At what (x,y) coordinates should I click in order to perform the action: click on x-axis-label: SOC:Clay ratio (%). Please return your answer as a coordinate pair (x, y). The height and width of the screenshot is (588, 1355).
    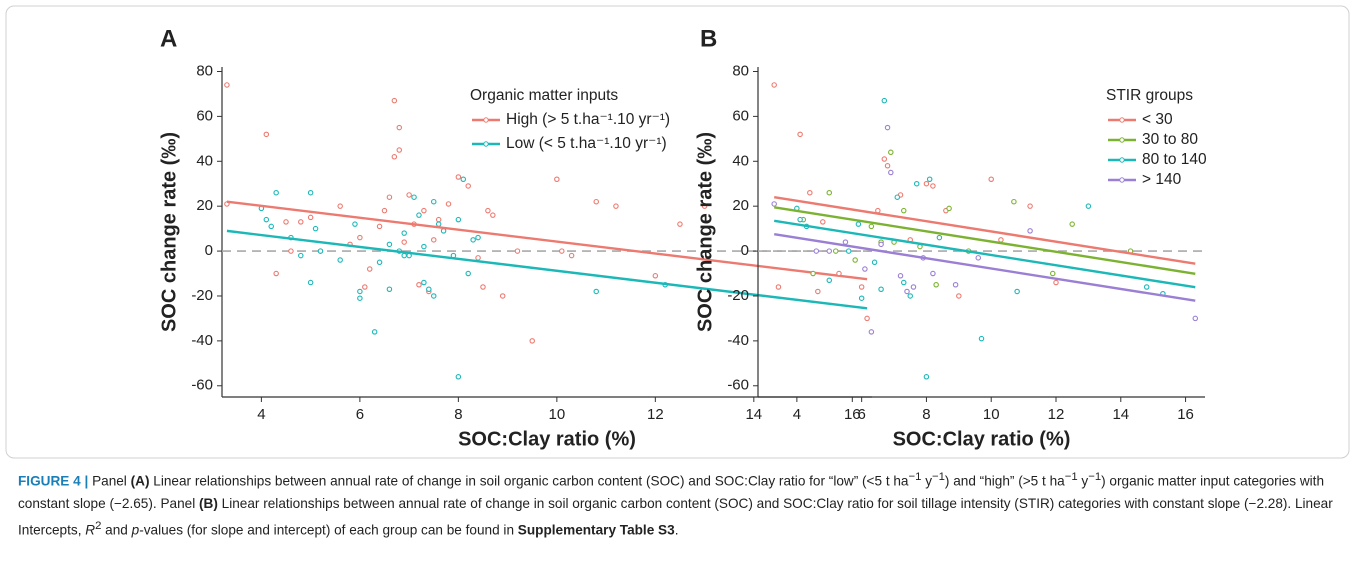
    Looking at the image, I should click on (982, 439).